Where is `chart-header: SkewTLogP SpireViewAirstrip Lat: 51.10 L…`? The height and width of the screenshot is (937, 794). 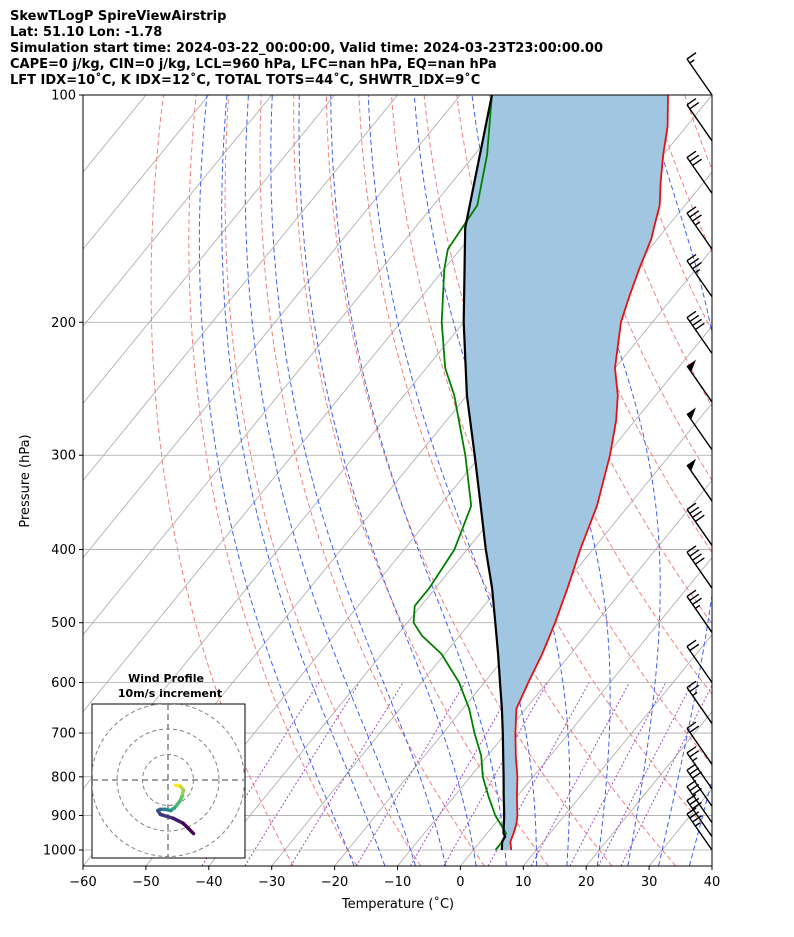
chart-header: SkewTLogP SpireViewAirstrip Lat: 51.10 L… is located at coordinates (400, 49).